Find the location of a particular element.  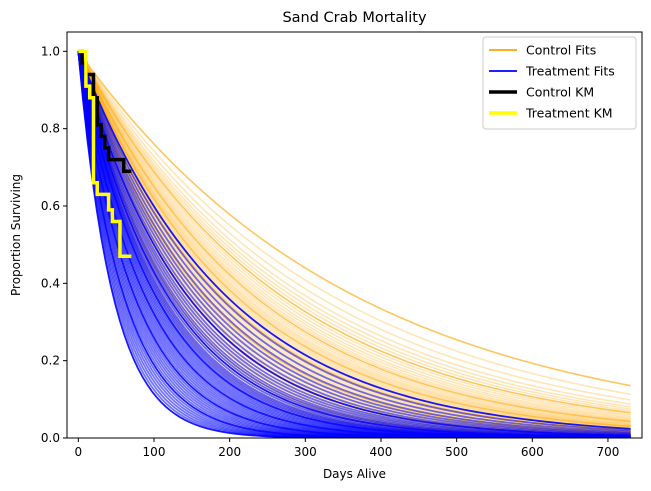

y-tick-label: 0.0 is located at coordinates (50, 438).